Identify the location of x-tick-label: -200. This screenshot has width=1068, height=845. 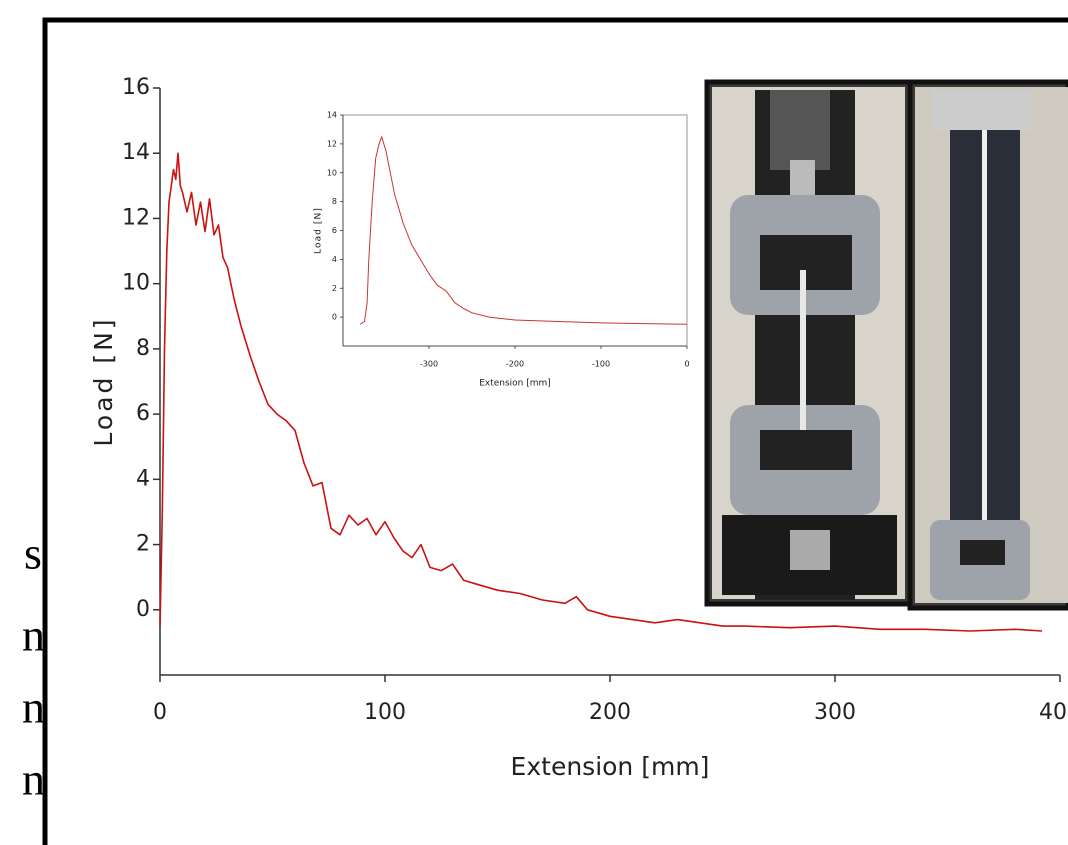
(515, 364).